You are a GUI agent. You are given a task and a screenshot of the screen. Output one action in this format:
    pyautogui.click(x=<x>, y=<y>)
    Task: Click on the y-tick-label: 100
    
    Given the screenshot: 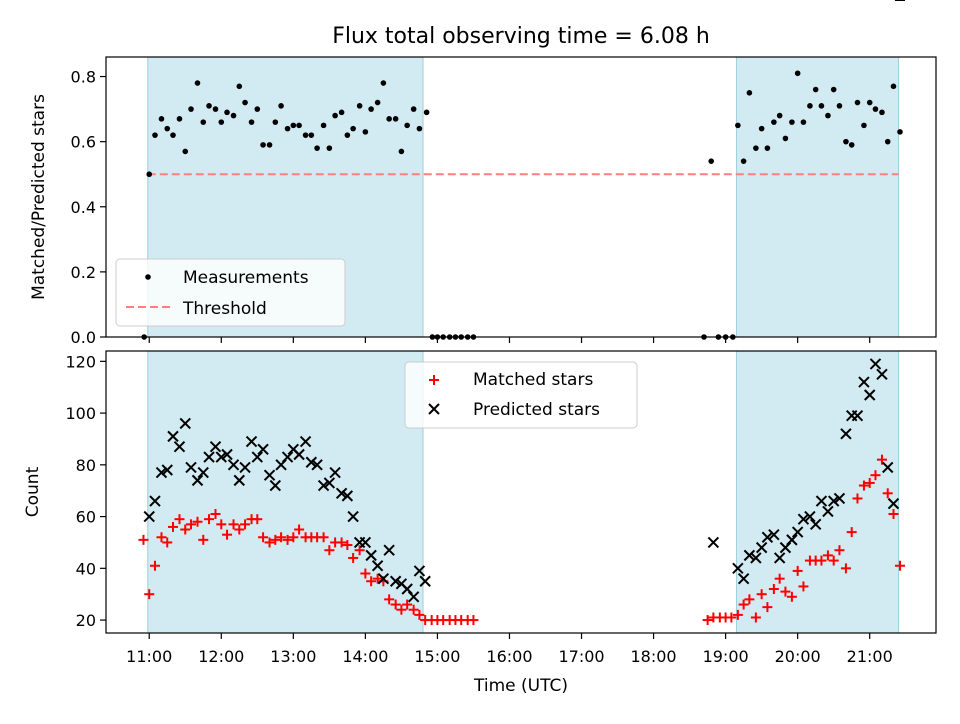 What is the action you would take?
    pyautogui.click(x=80, y=413)
    